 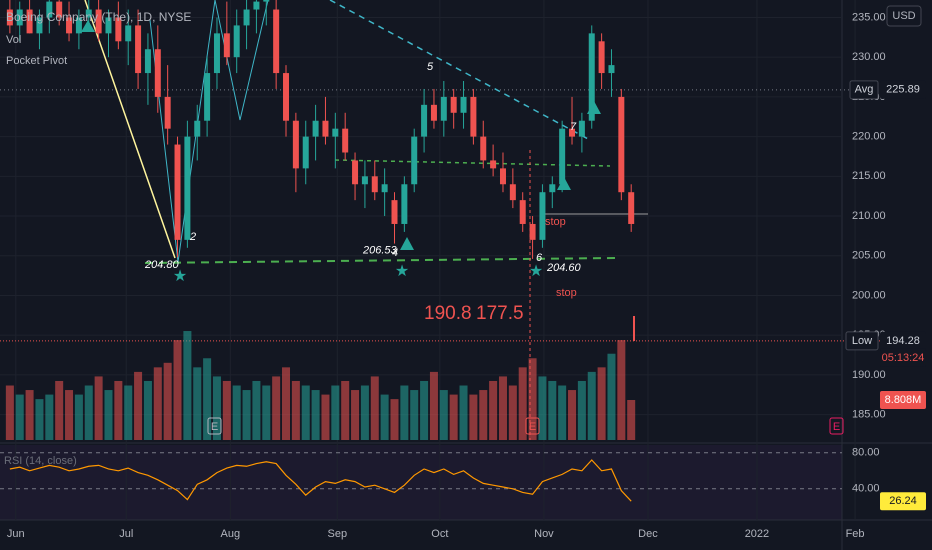 I want to click on neckline, so click(x=472, y=163).